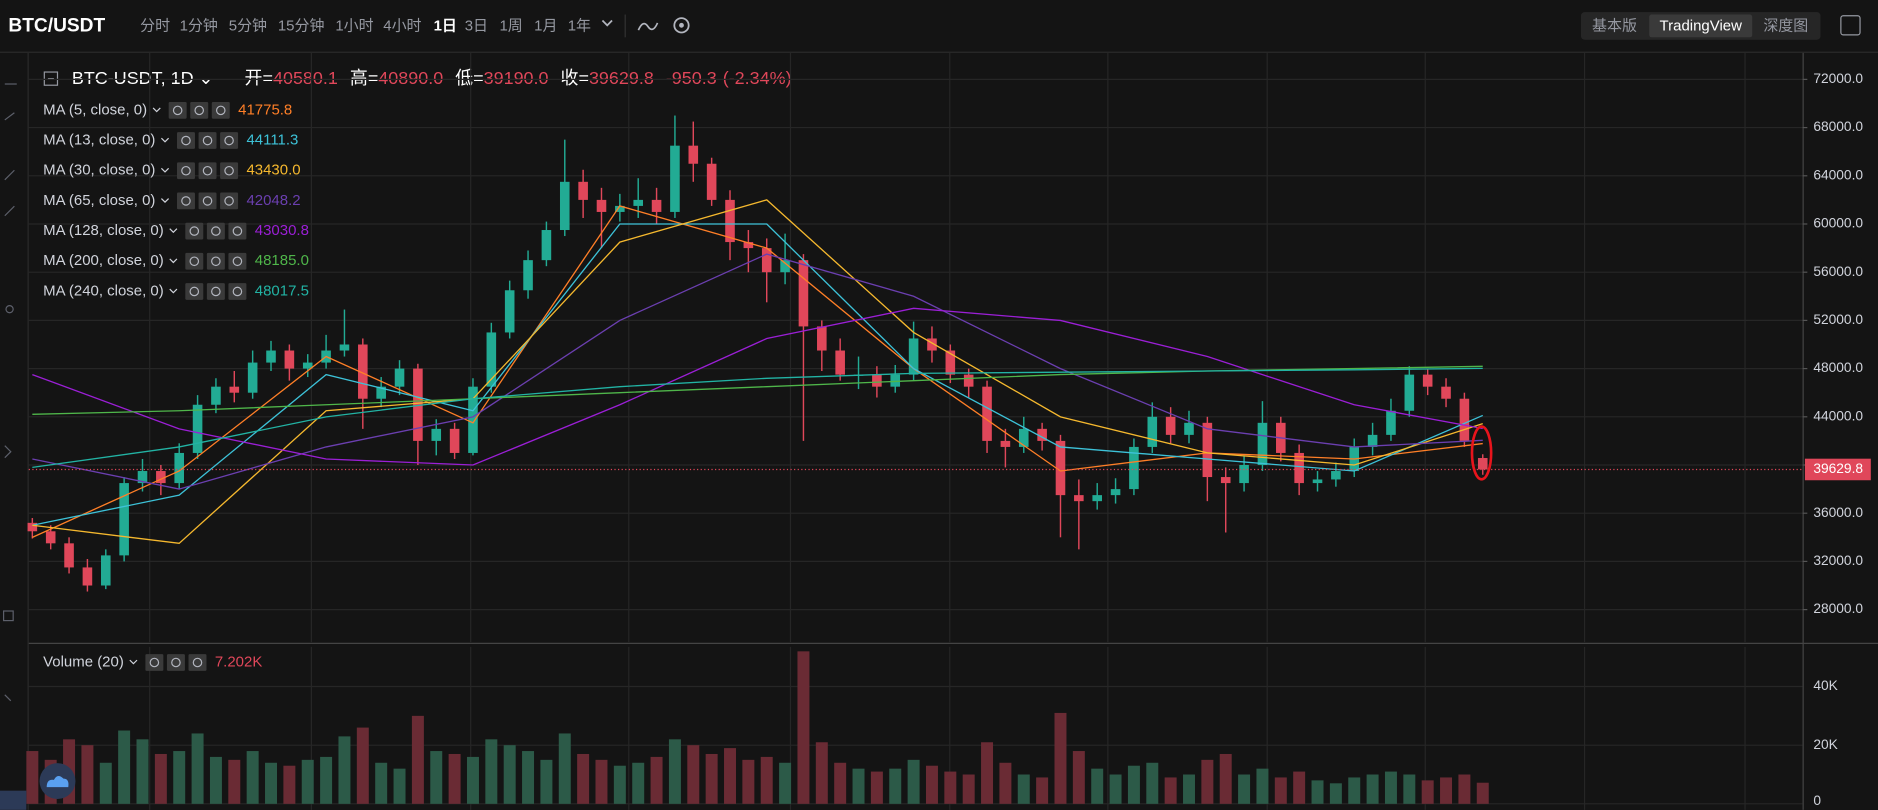 The image size is (1878, 810). Describe the element at coordinates (402, 25) in the screenshot. I see `interval-button: 4小时` at that location.